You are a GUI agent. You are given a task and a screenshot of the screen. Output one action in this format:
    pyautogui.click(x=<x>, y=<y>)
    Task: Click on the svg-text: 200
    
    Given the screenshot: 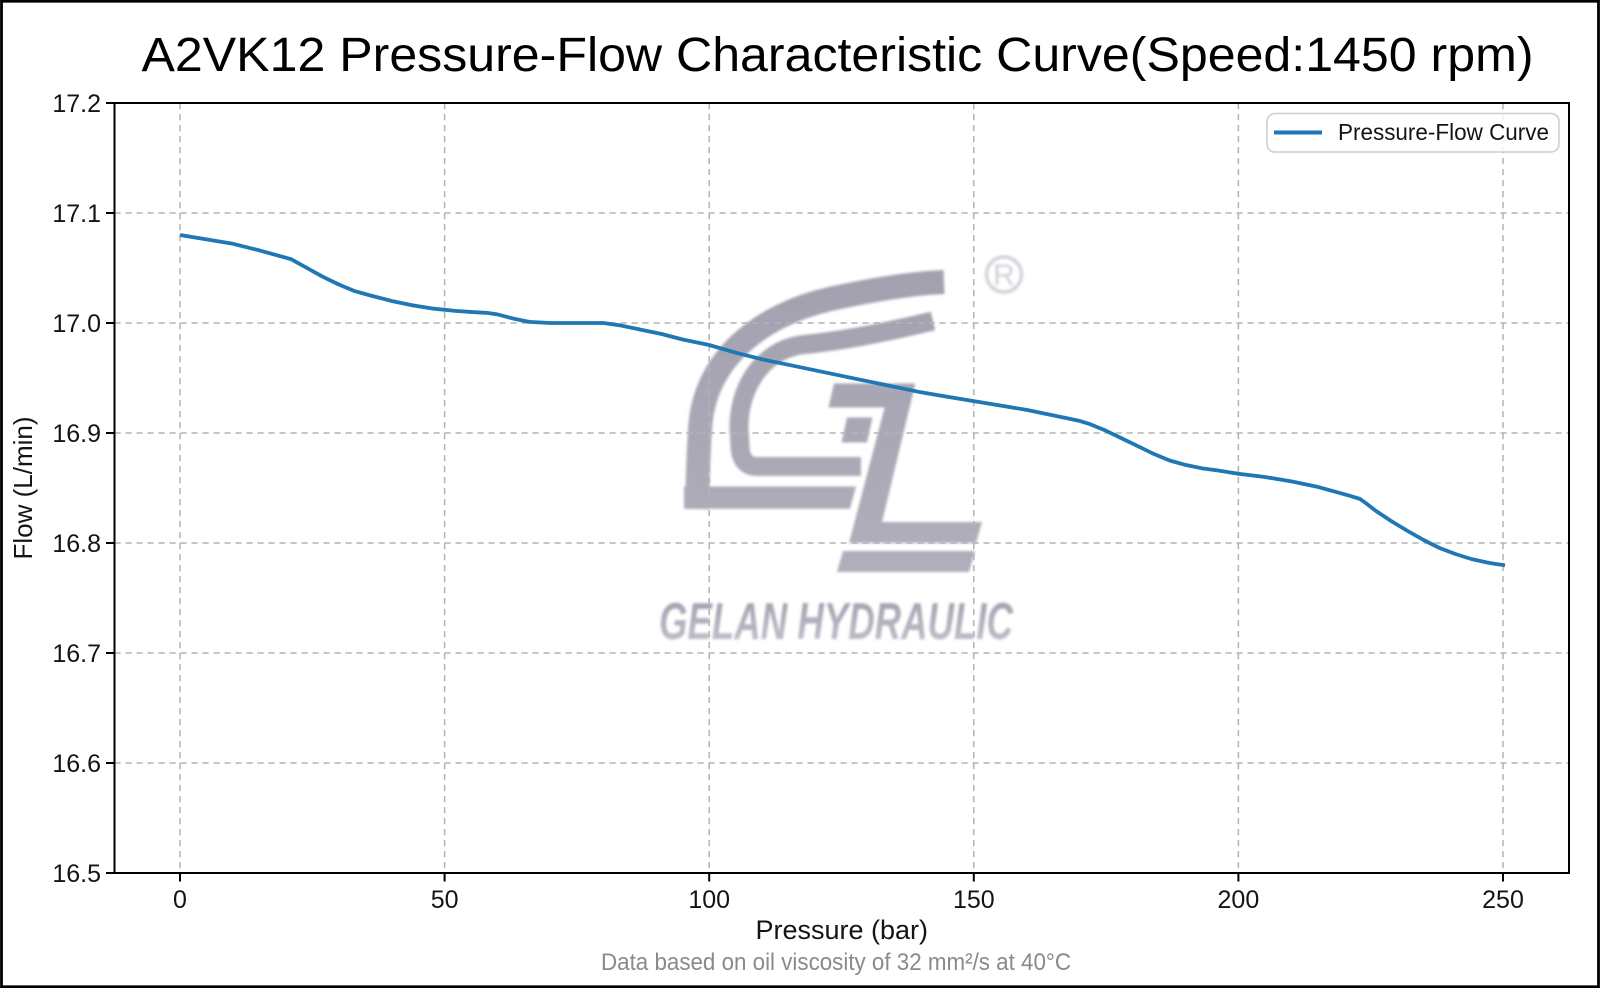 What is the action you would take?
    pyautogui.click(x=1239, y=900)
    